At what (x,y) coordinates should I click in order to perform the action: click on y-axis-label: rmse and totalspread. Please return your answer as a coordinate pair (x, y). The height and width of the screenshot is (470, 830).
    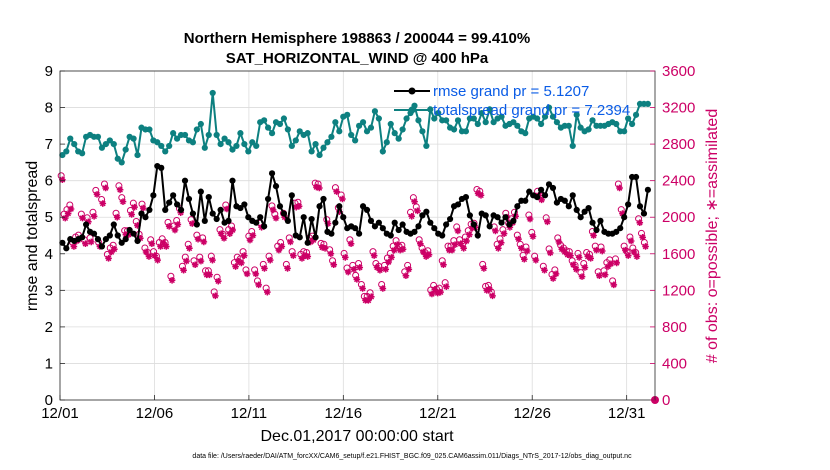
    Looking at the image, I should click on (32, 236).